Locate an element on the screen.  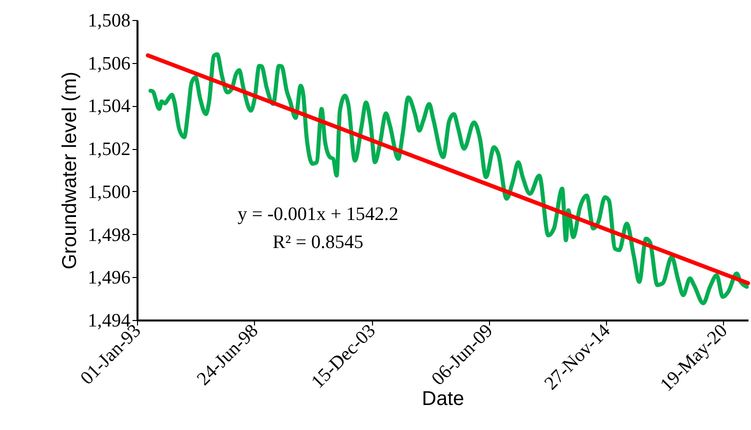
y-tick-label: 1,498 is located at coordinates (109, 235).